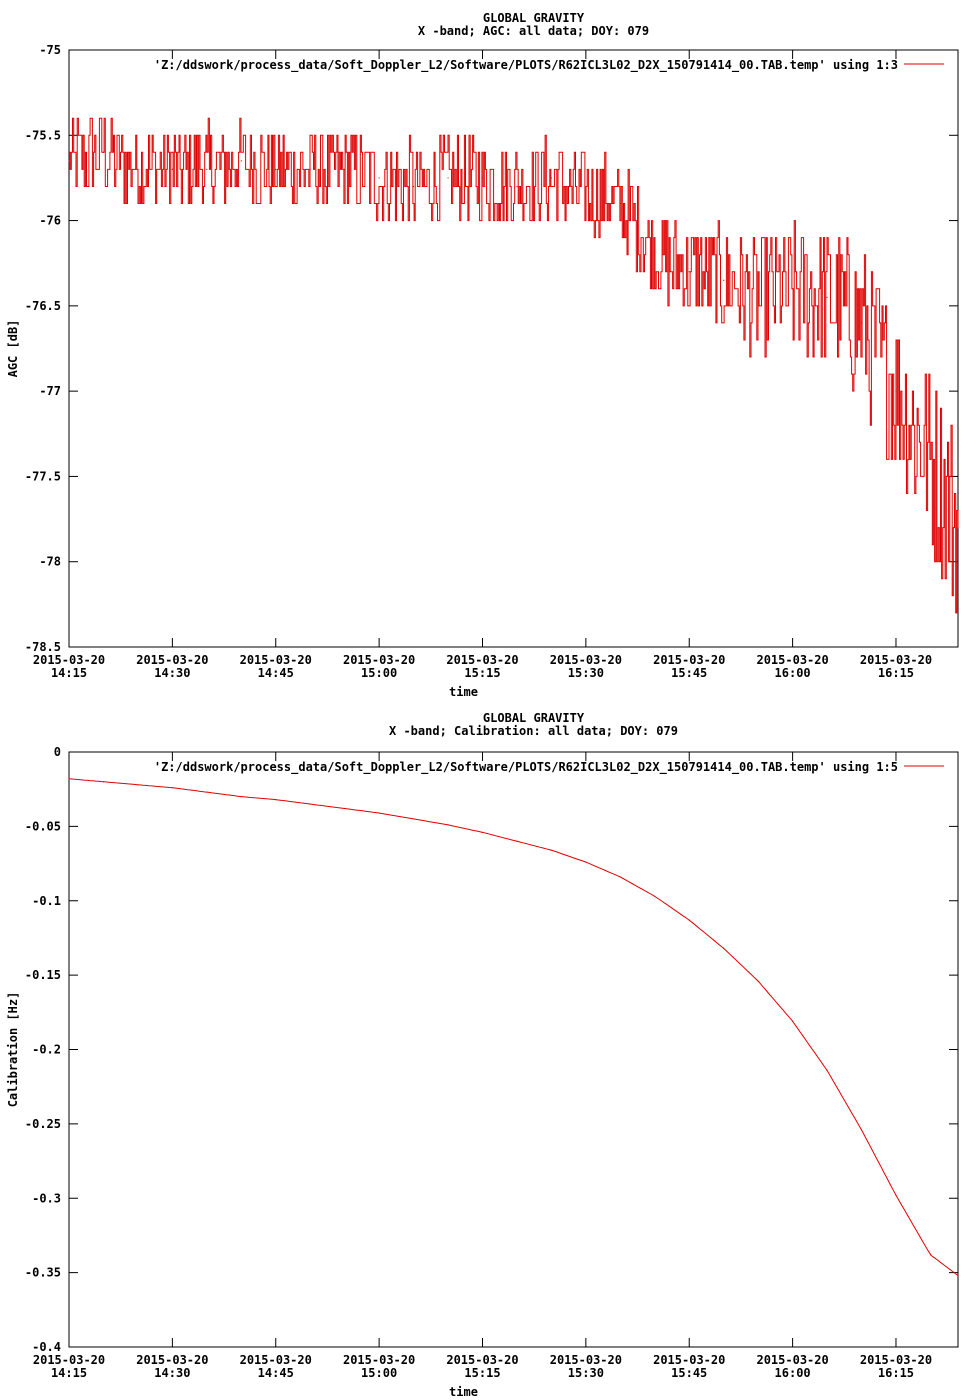 This screenshot has width=980, height=1400. What do you see at coordinates (43, 647) in the screenshot?
I see `y-tick-label: -78.5` at bounding box center [43, 647].